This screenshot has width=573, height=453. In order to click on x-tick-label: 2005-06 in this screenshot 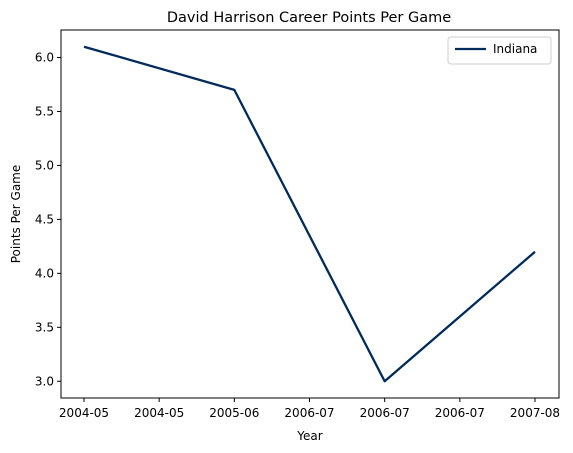, I will do `click(234, 413)`.